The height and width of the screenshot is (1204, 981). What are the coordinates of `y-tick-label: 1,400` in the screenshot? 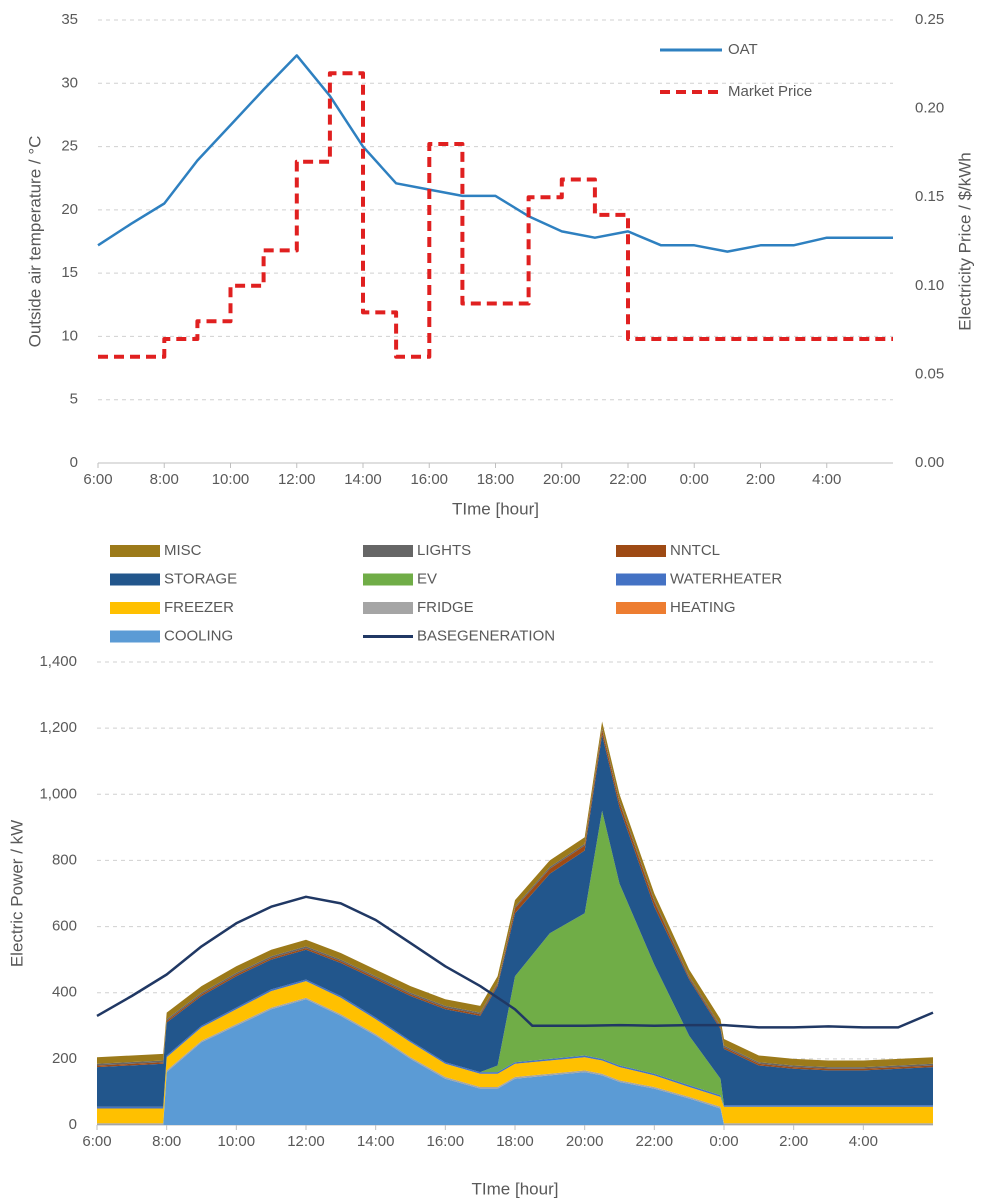 It's located at (58, 661).